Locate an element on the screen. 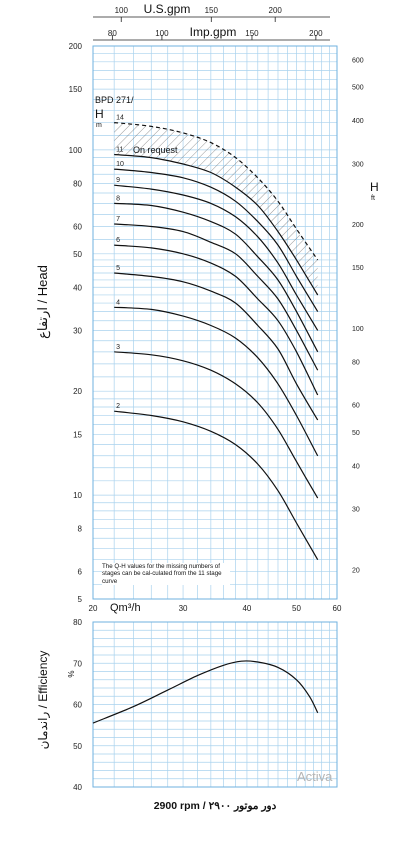  efficiency-line is located at coordinates (205, 692).